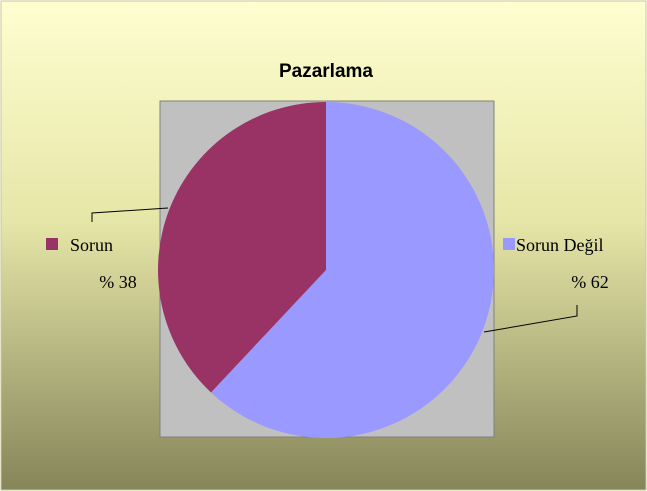  I want to click on category-label: Sorun Değil, so click(560, 245).